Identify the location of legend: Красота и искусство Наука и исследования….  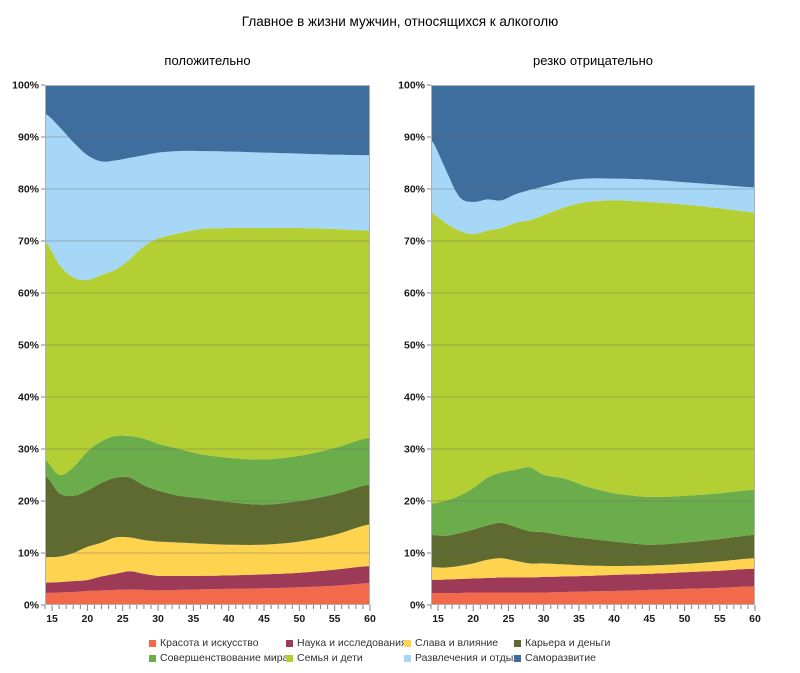
(401, 650).